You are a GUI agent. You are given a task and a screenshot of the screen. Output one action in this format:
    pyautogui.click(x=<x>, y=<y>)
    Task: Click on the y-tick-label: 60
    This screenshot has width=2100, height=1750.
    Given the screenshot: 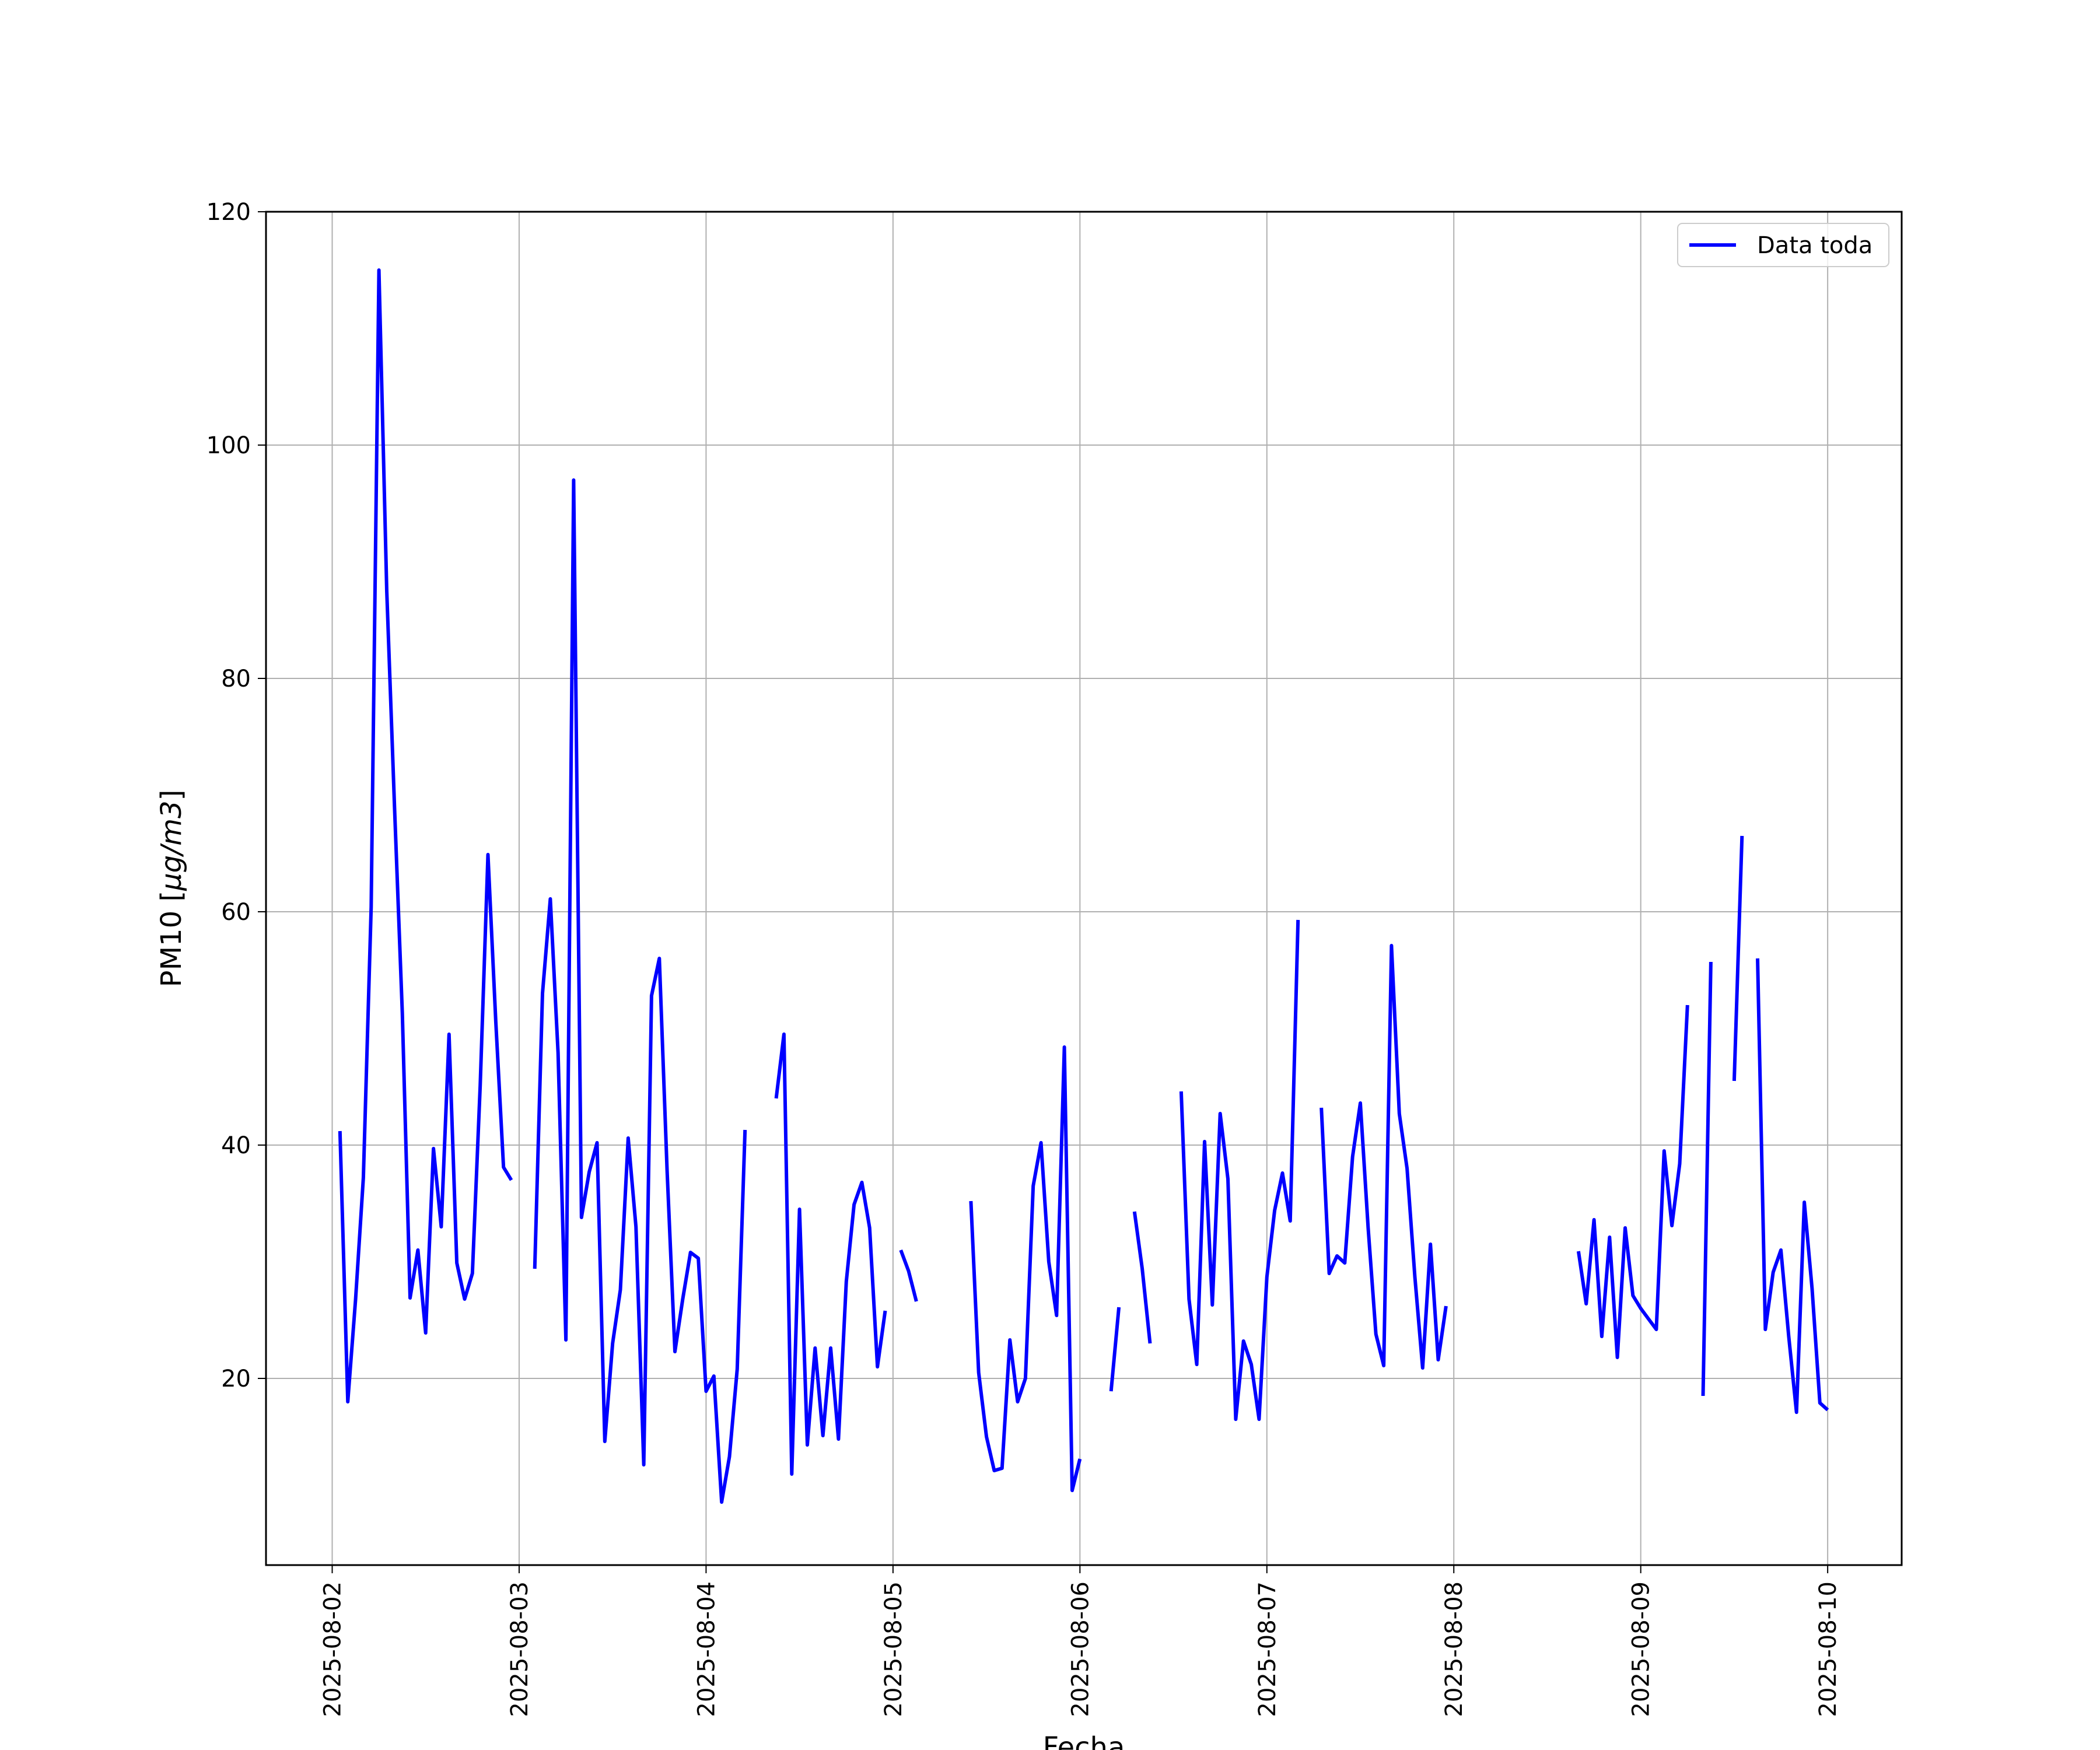 What is the action you would take?
    pyautogui.click(x=236, y=912)
    